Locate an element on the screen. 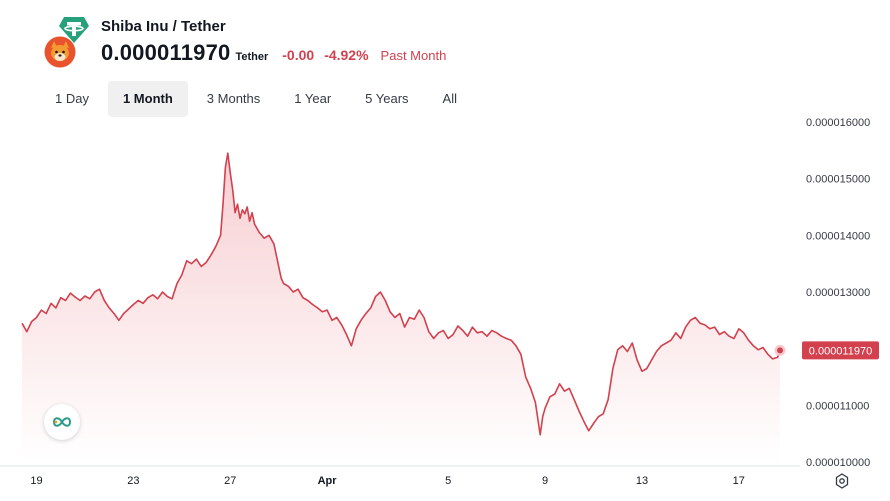 This screenshot has width=890, height=501. current-price: 0.000011970 is located at coordinates (166, 52).